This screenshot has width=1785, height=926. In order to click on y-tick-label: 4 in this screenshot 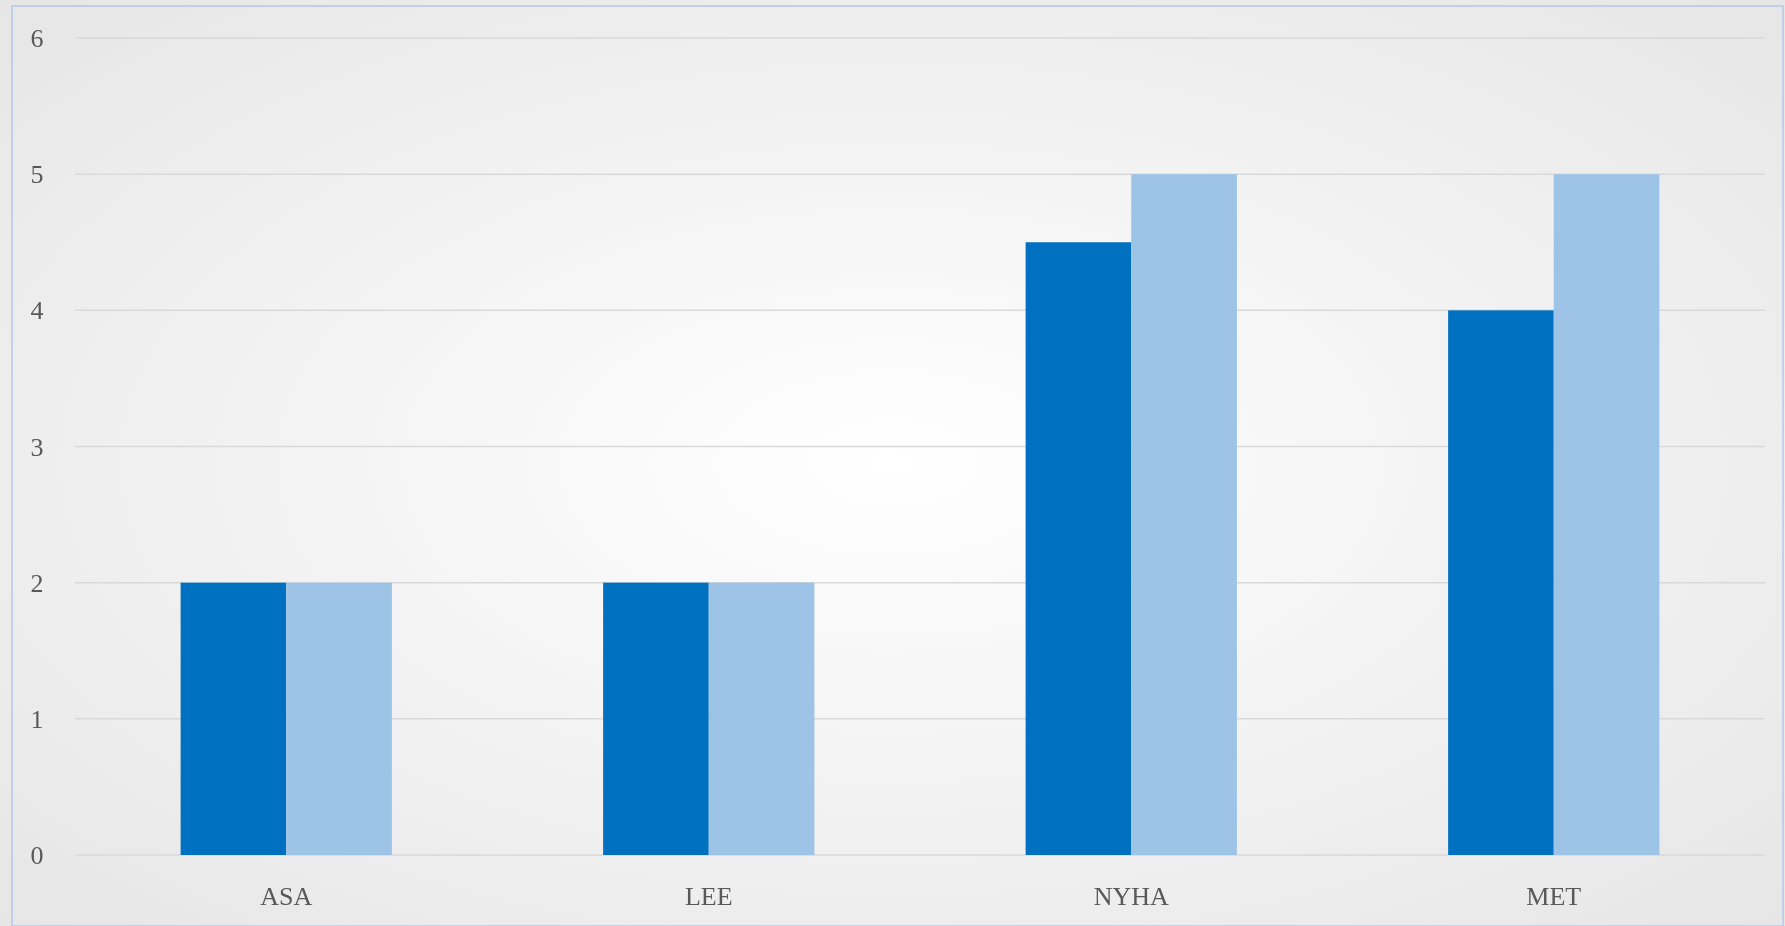, I will do `click(37, 311)`.